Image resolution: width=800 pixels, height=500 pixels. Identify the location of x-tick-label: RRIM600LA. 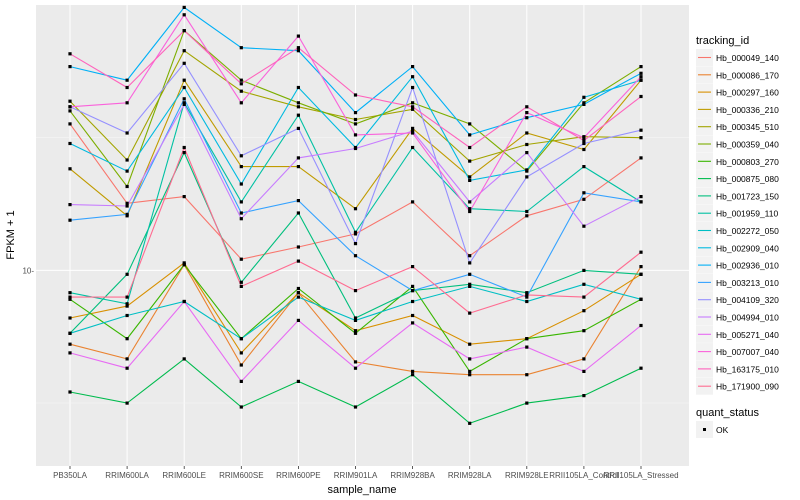
(127, 475).